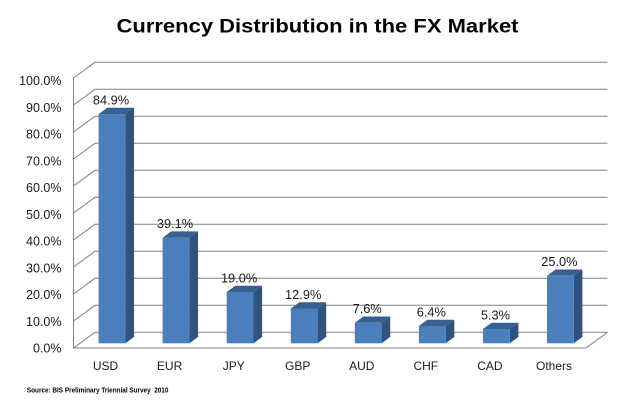 The height and width of the screenshot is (401, 634). Describe the element at coordinates (559, 261) in the screenshot. I see `svg-text: 25.0%` at that location.